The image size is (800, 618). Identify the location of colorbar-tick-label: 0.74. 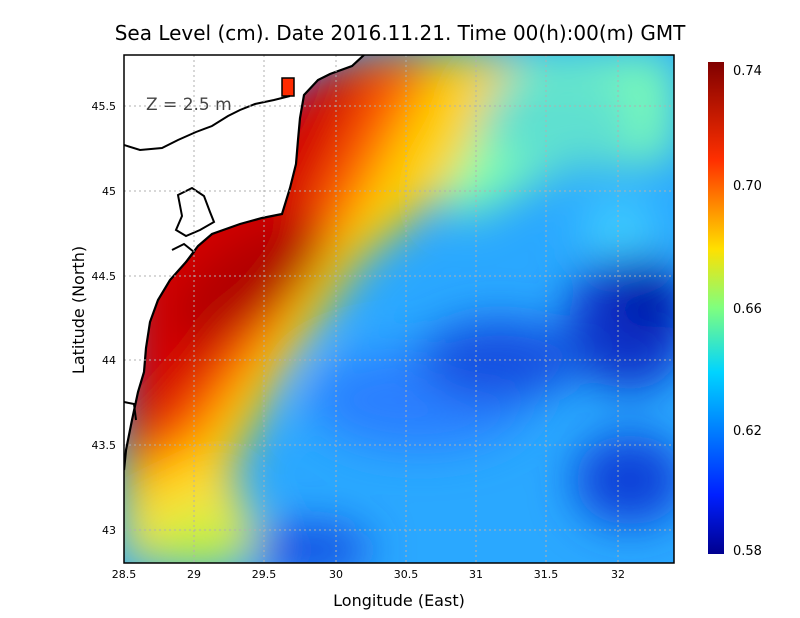
(747, 71).